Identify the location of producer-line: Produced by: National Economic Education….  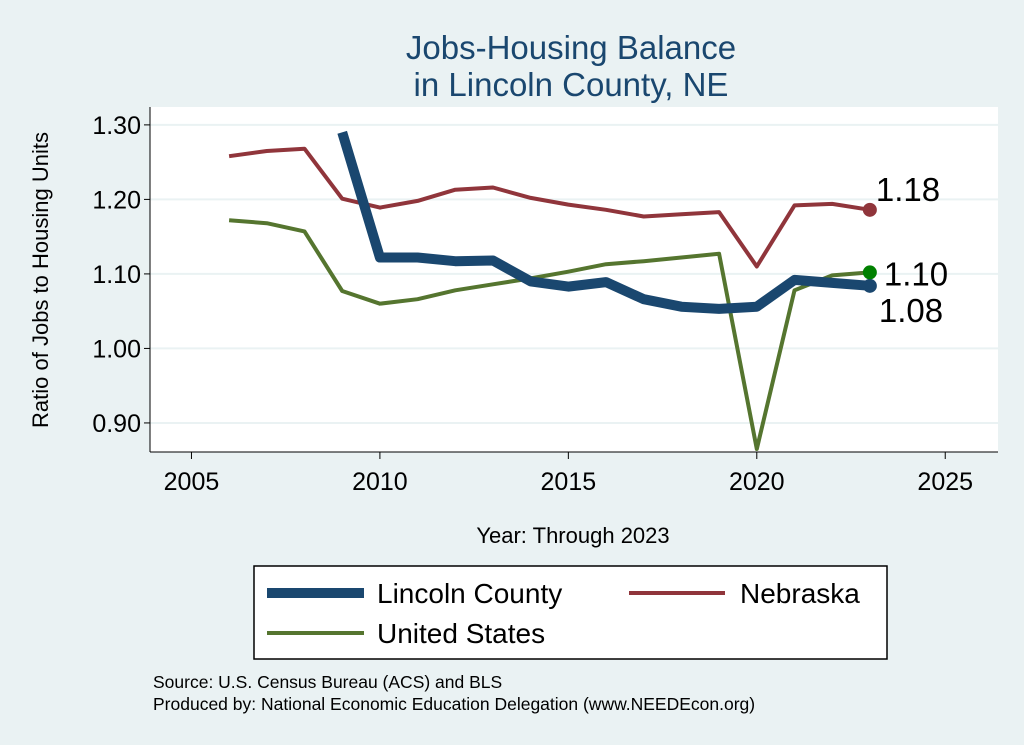
(454, 704).